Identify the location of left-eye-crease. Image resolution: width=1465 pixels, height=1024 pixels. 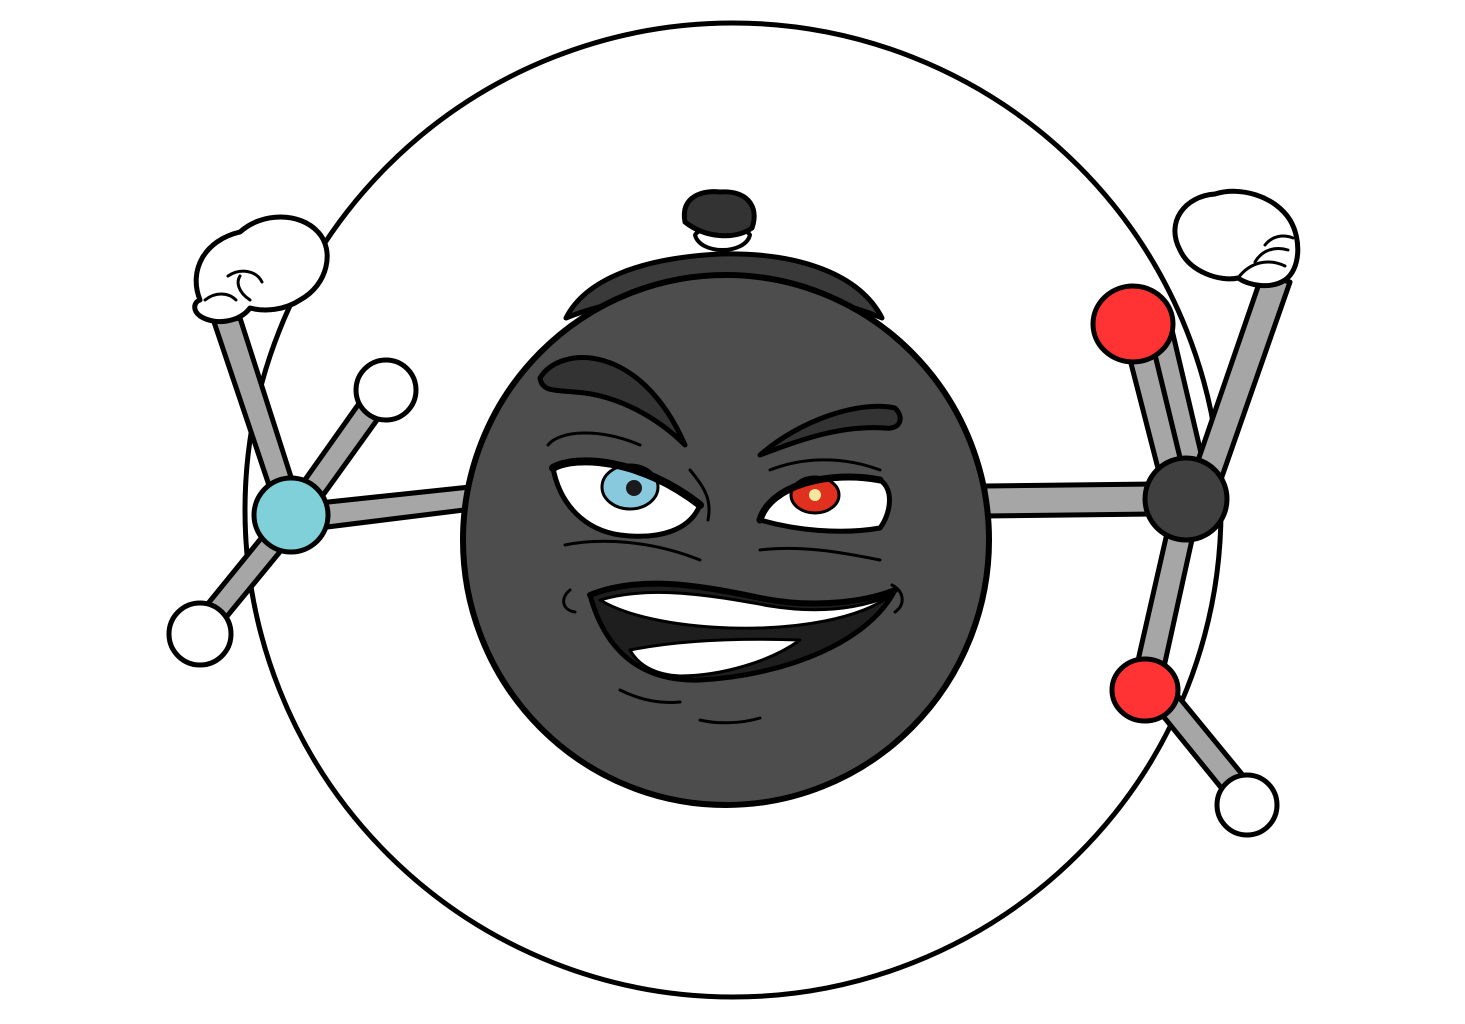
(594, 439).